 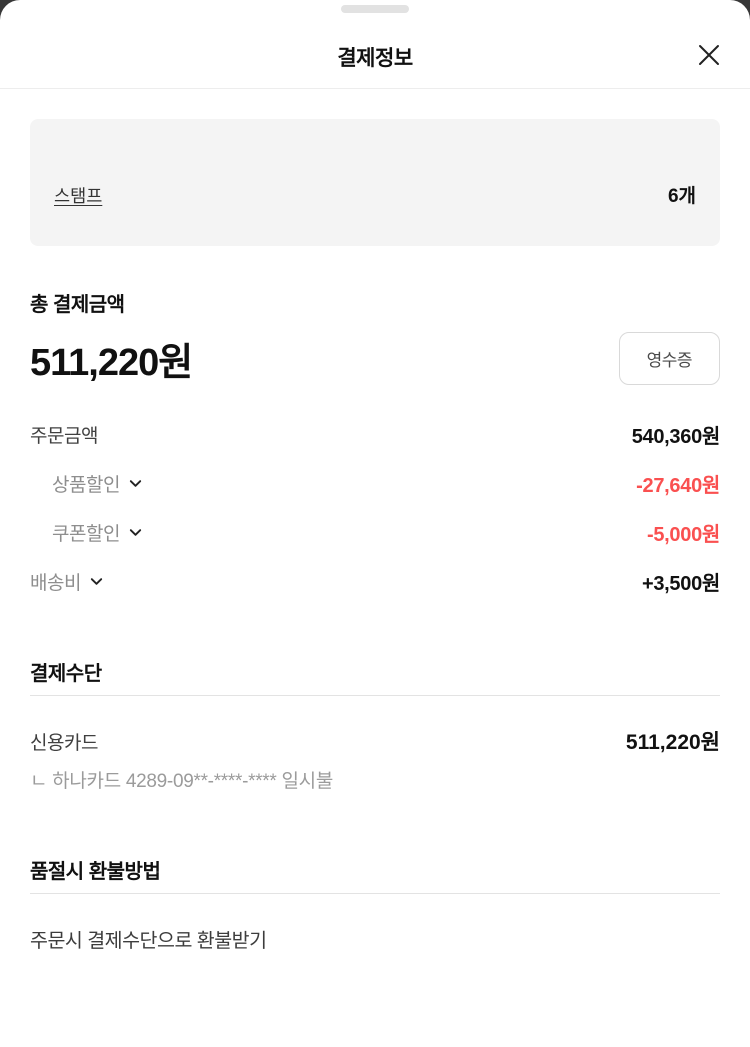 I want to click on coupon-discount-label: 쿠폰할인, so click(x=86, y=534).